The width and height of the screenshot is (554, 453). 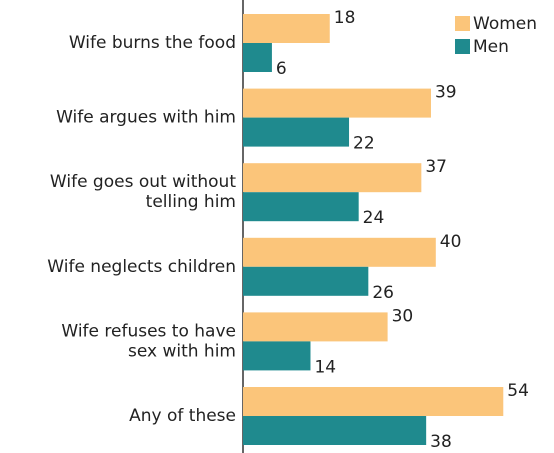 What do you see at coordinates (182, 416) in the screenshot?
I see `category-label: Any of these` at bounding box center [182, 416].